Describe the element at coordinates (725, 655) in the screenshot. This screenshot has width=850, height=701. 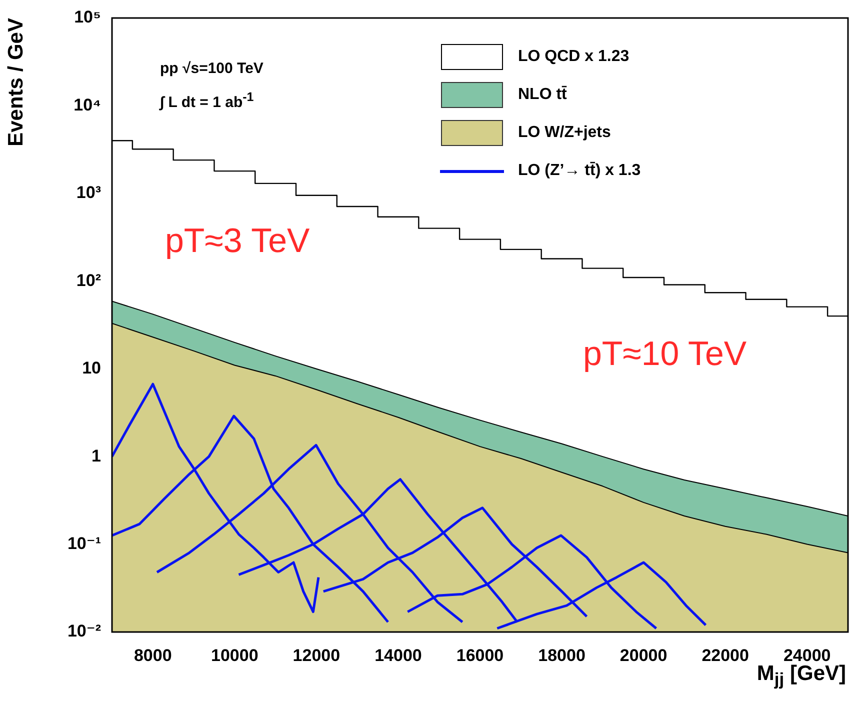
I see `x-tick-label: 22000` at that location.